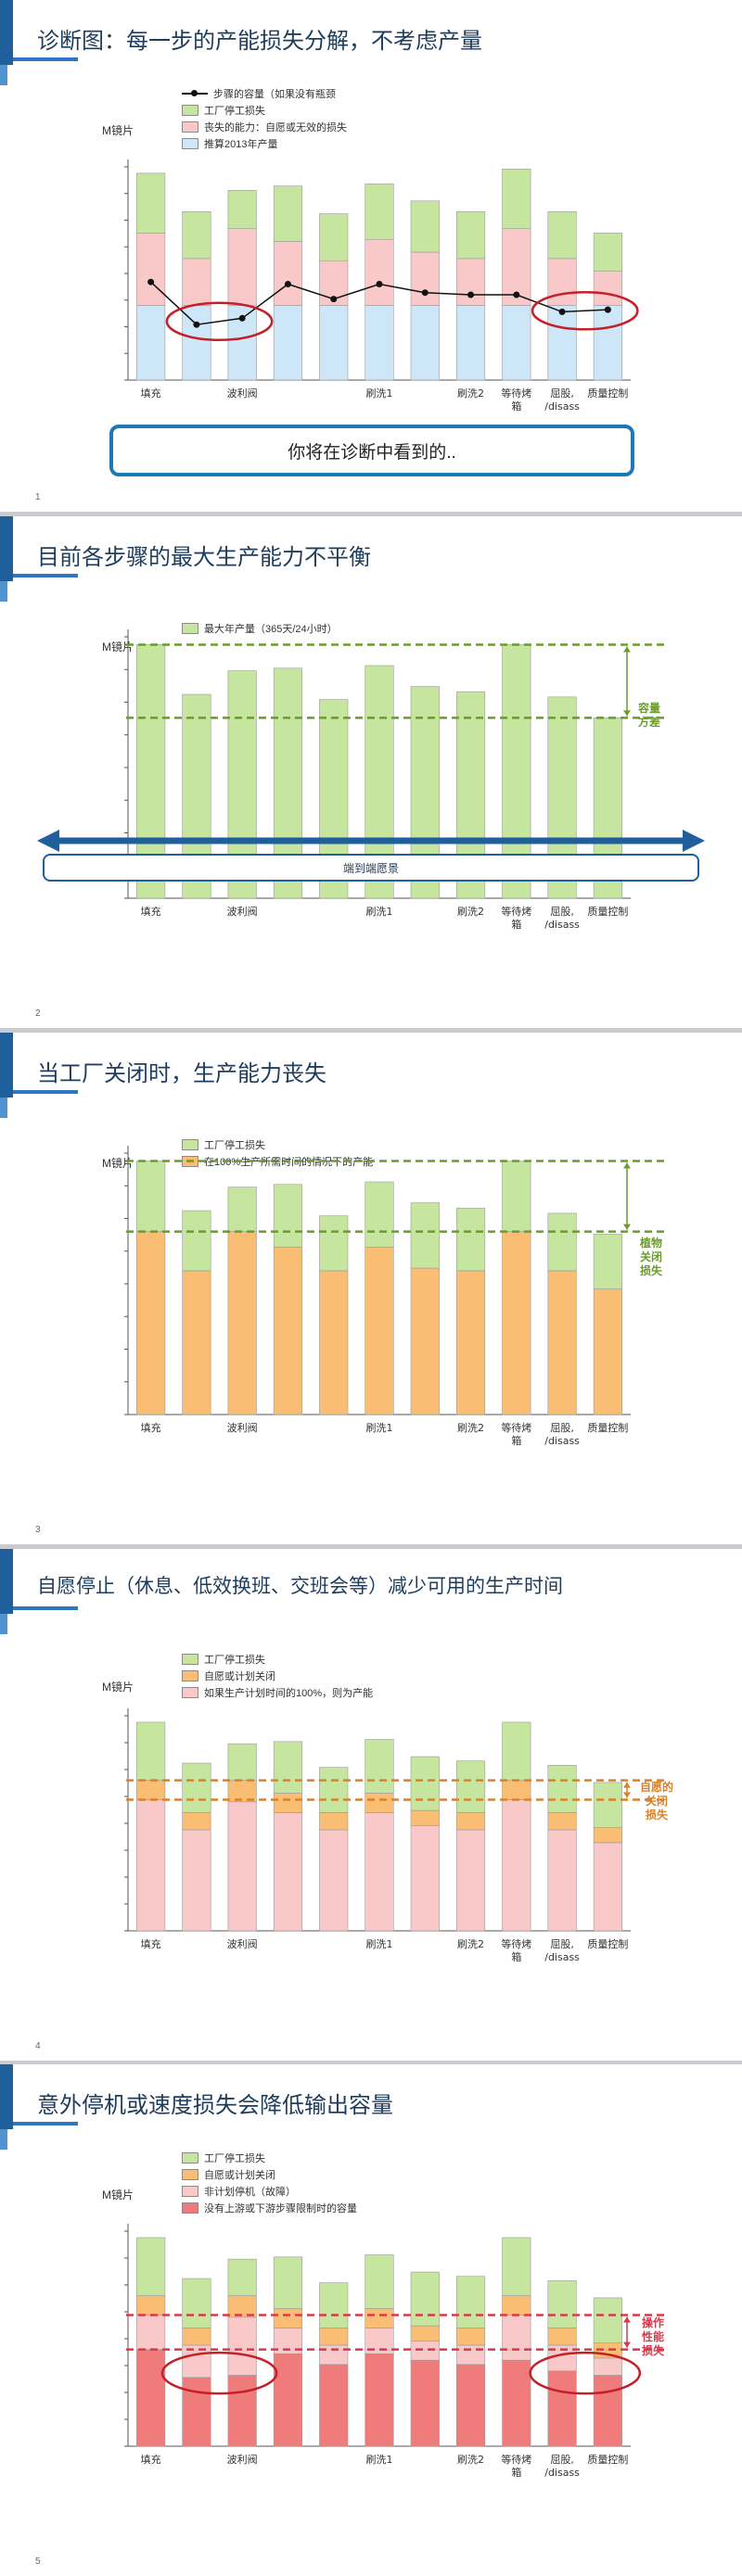 This screenshot has height=2576, width=742. Describe the element at coordinates (239, 1676) in the screenshot. I see `legend-label: 自愿或计划关闭` at that location.